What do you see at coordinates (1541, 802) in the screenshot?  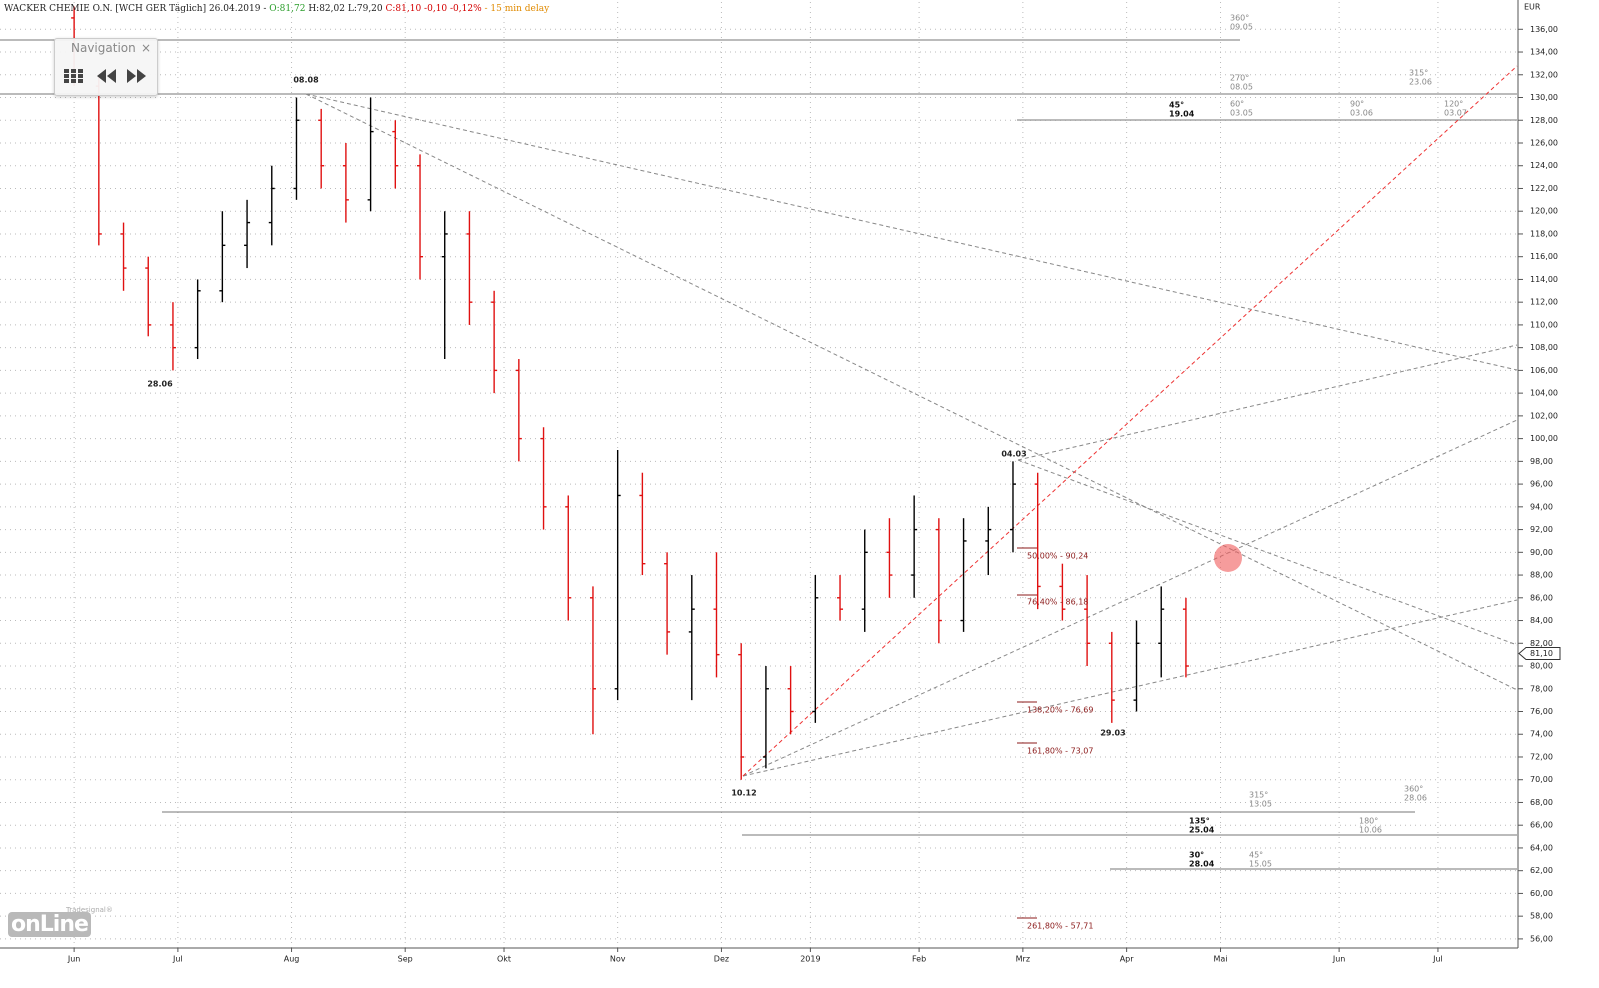 I see `y-tick-label: 68,00` at bounding box center [1541, 802].